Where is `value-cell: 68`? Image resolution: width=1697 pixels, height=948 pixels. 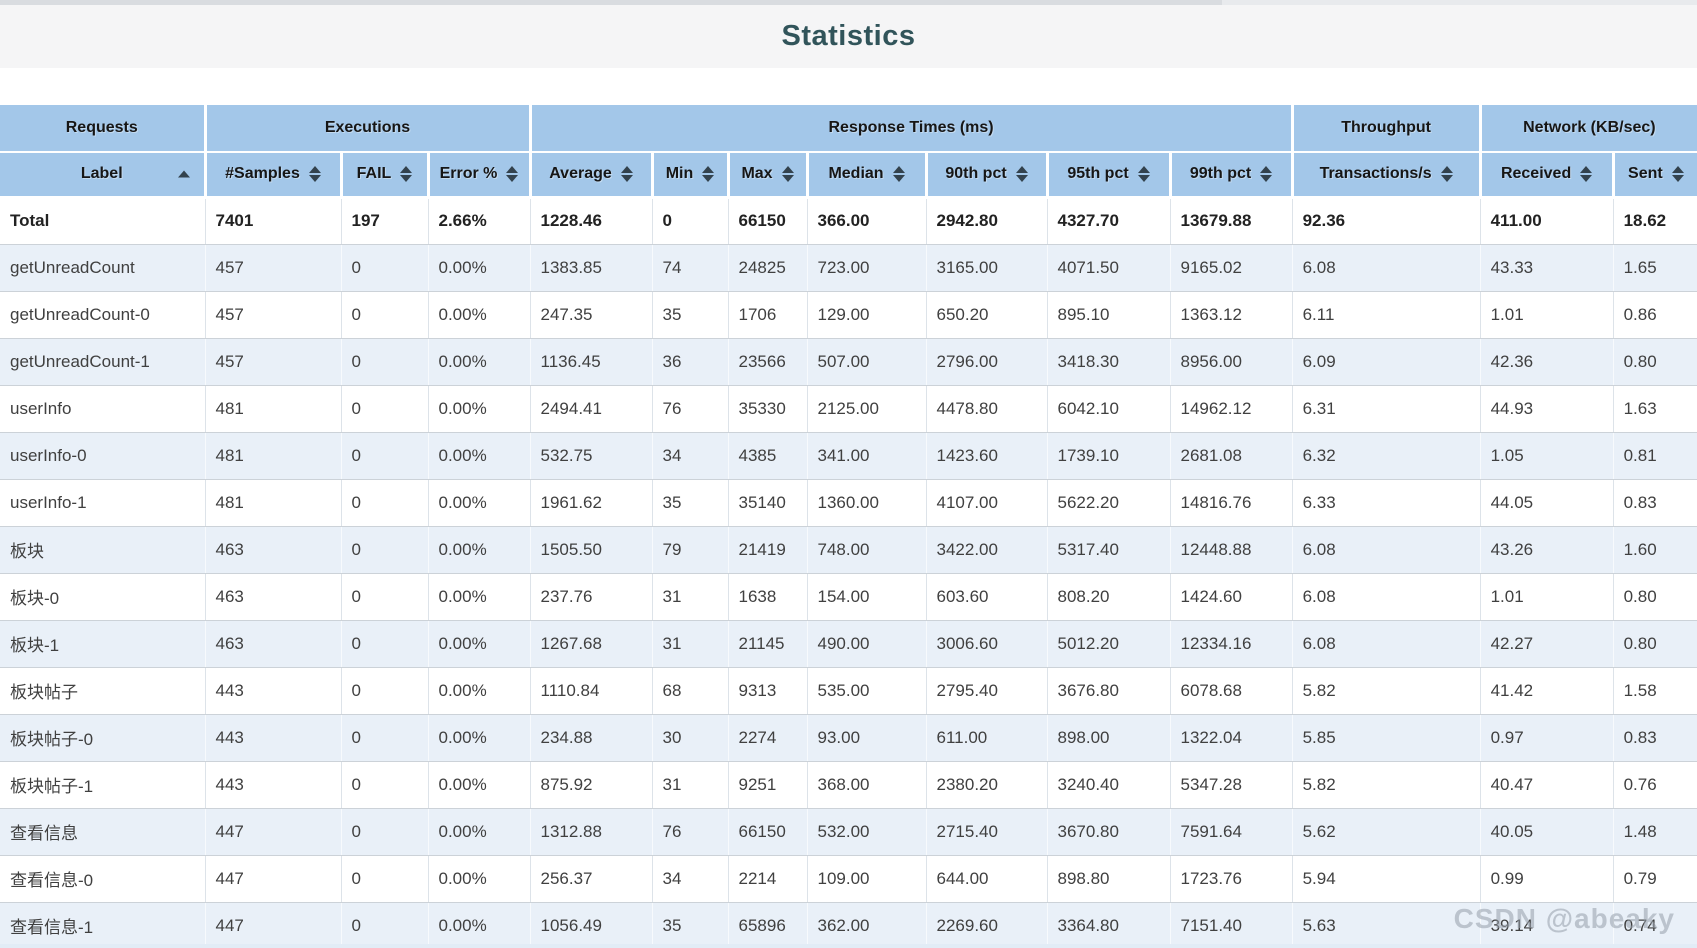 value-cell: 68 is located at coordinates (690, 691).